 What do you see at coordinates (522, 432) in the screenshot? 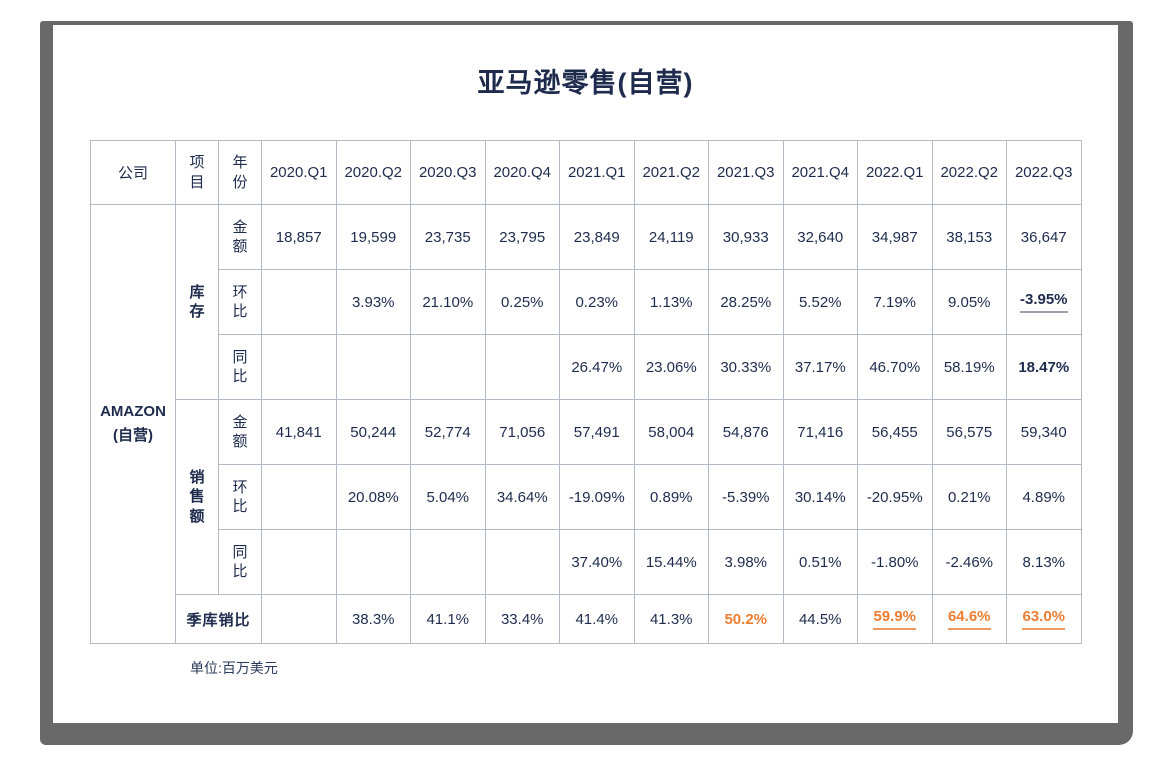
I see `value-cell: 71,056` at bounding box center [522, 432].